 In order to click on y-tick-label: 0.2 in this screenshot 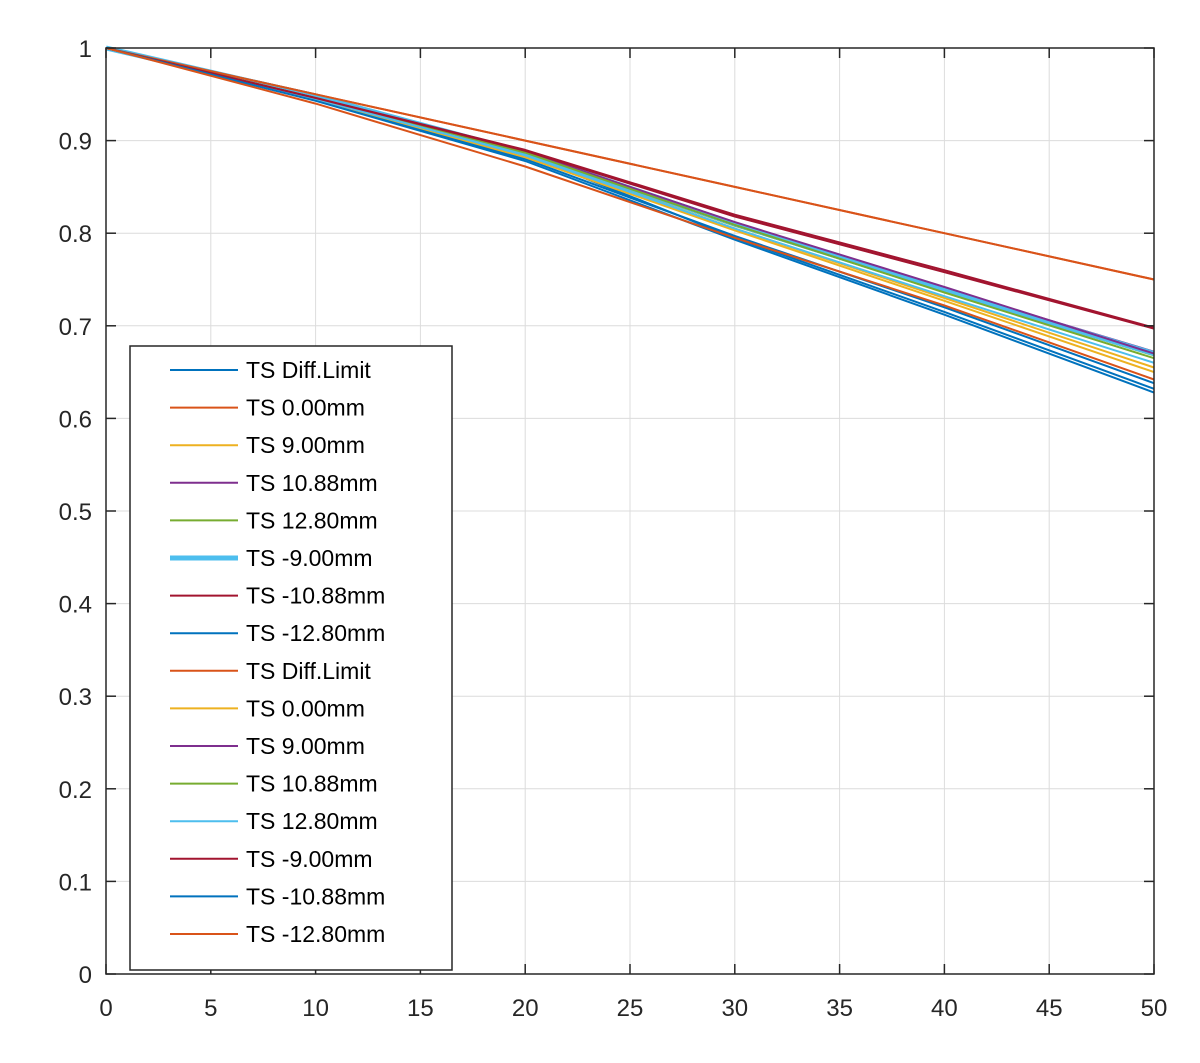, I will do `click(75, 790)`.